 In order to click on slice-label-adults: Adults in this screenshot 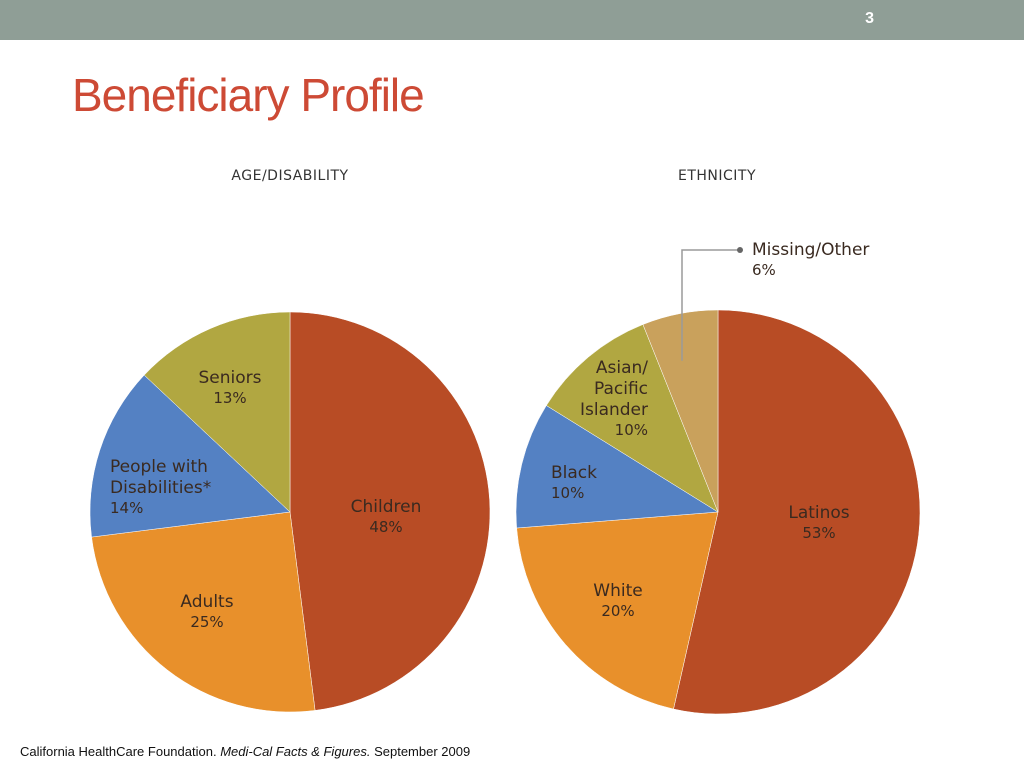, I will do `click(206, 602)`.